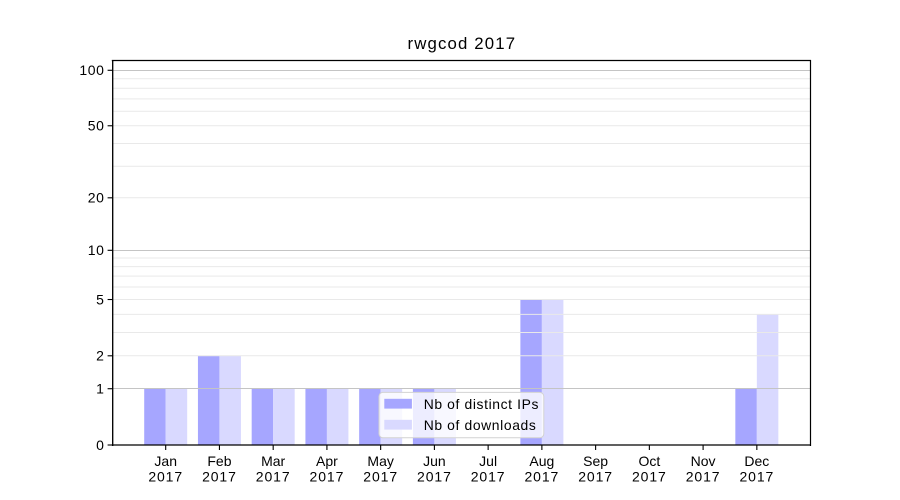 The image size is (900, 500). What do you see at coordinates (380, 461) in the screenshot?
I see `svg-text: May` at bounding box center [380, 461].